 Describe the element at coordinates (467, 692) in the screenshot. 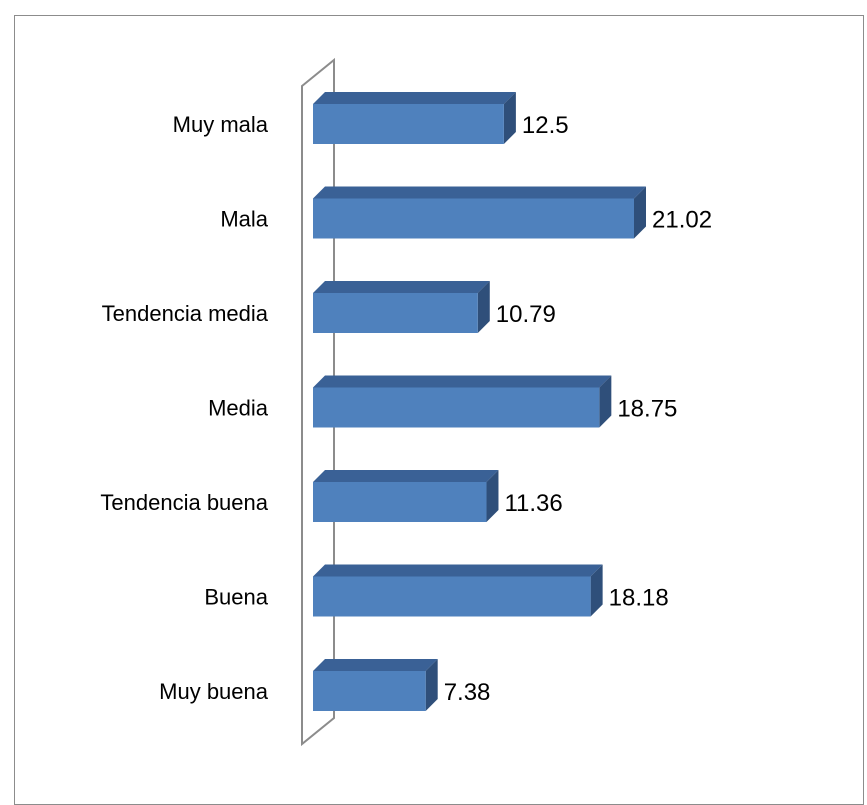

I see `value-label: 7.38` at that location.